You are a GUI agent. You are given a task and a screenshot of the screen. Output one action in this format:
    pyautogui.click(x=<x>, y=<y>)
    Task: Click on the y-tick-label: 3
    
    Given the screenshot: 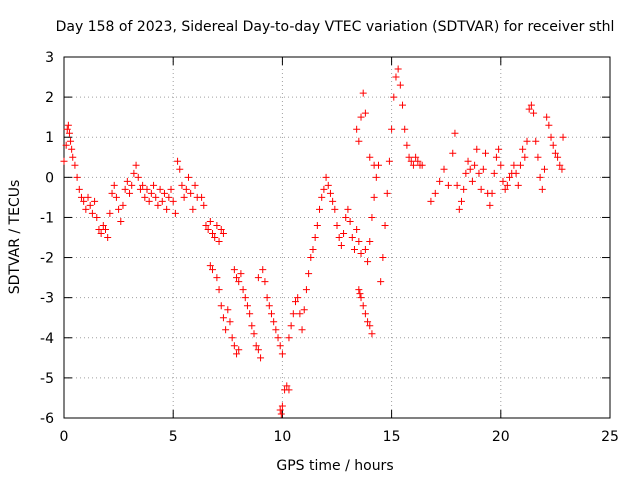 What is the action you would take?
    pyautogui.click(x=49, y=58)
    